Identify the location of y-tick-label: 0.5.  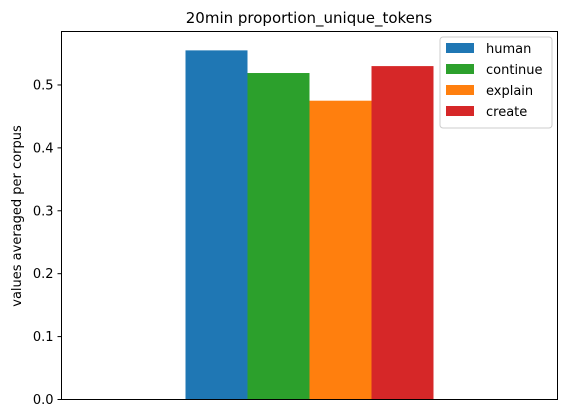
(43, 85).